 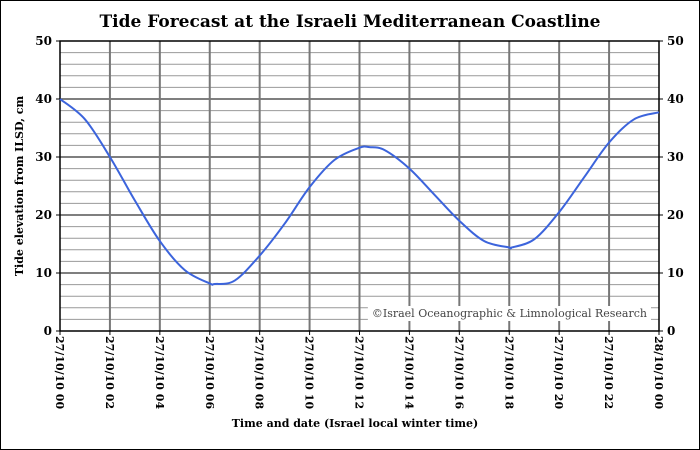 What do you see at coordinates (458, 372) in the screenshot?
I see `x-tick-label: 27/10/10 16` at bounding box center [458, 372].